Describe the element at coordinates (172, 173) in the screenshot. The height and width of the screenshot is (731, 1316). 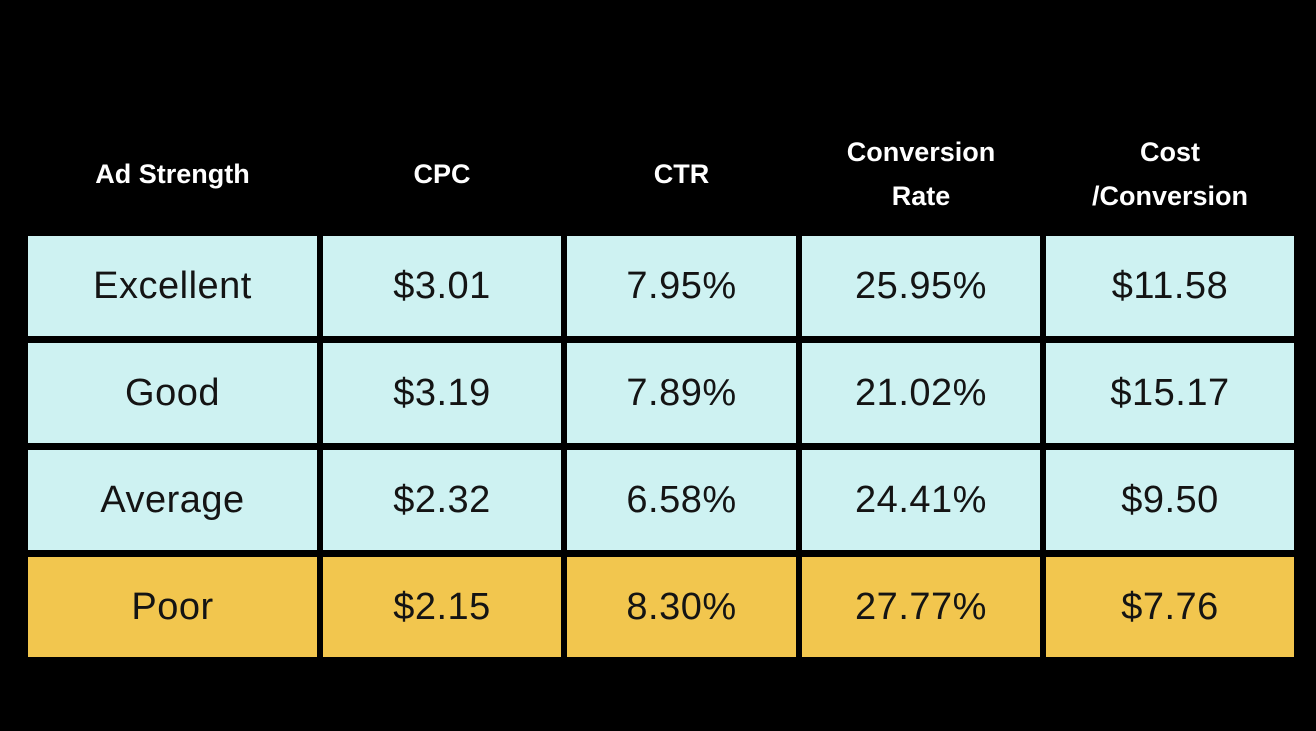
I see `column-header-ad-strength: Ad Strength` at that location.